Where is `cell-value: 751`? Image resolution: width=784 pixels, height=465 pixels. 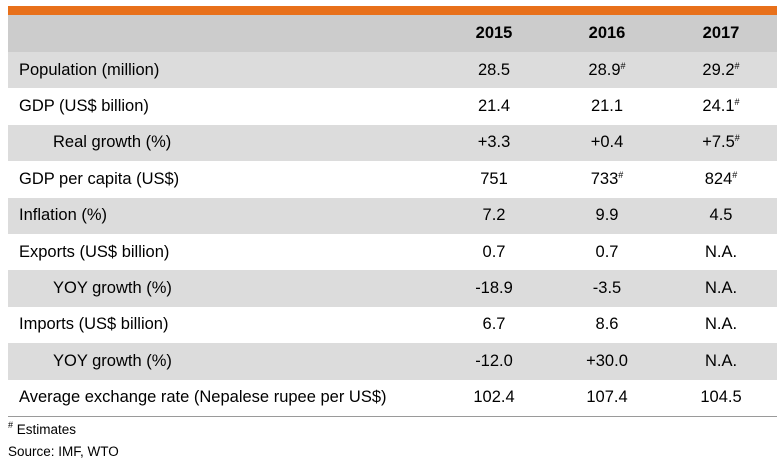 cell-value: 751 is located at coordinates (494, 178).